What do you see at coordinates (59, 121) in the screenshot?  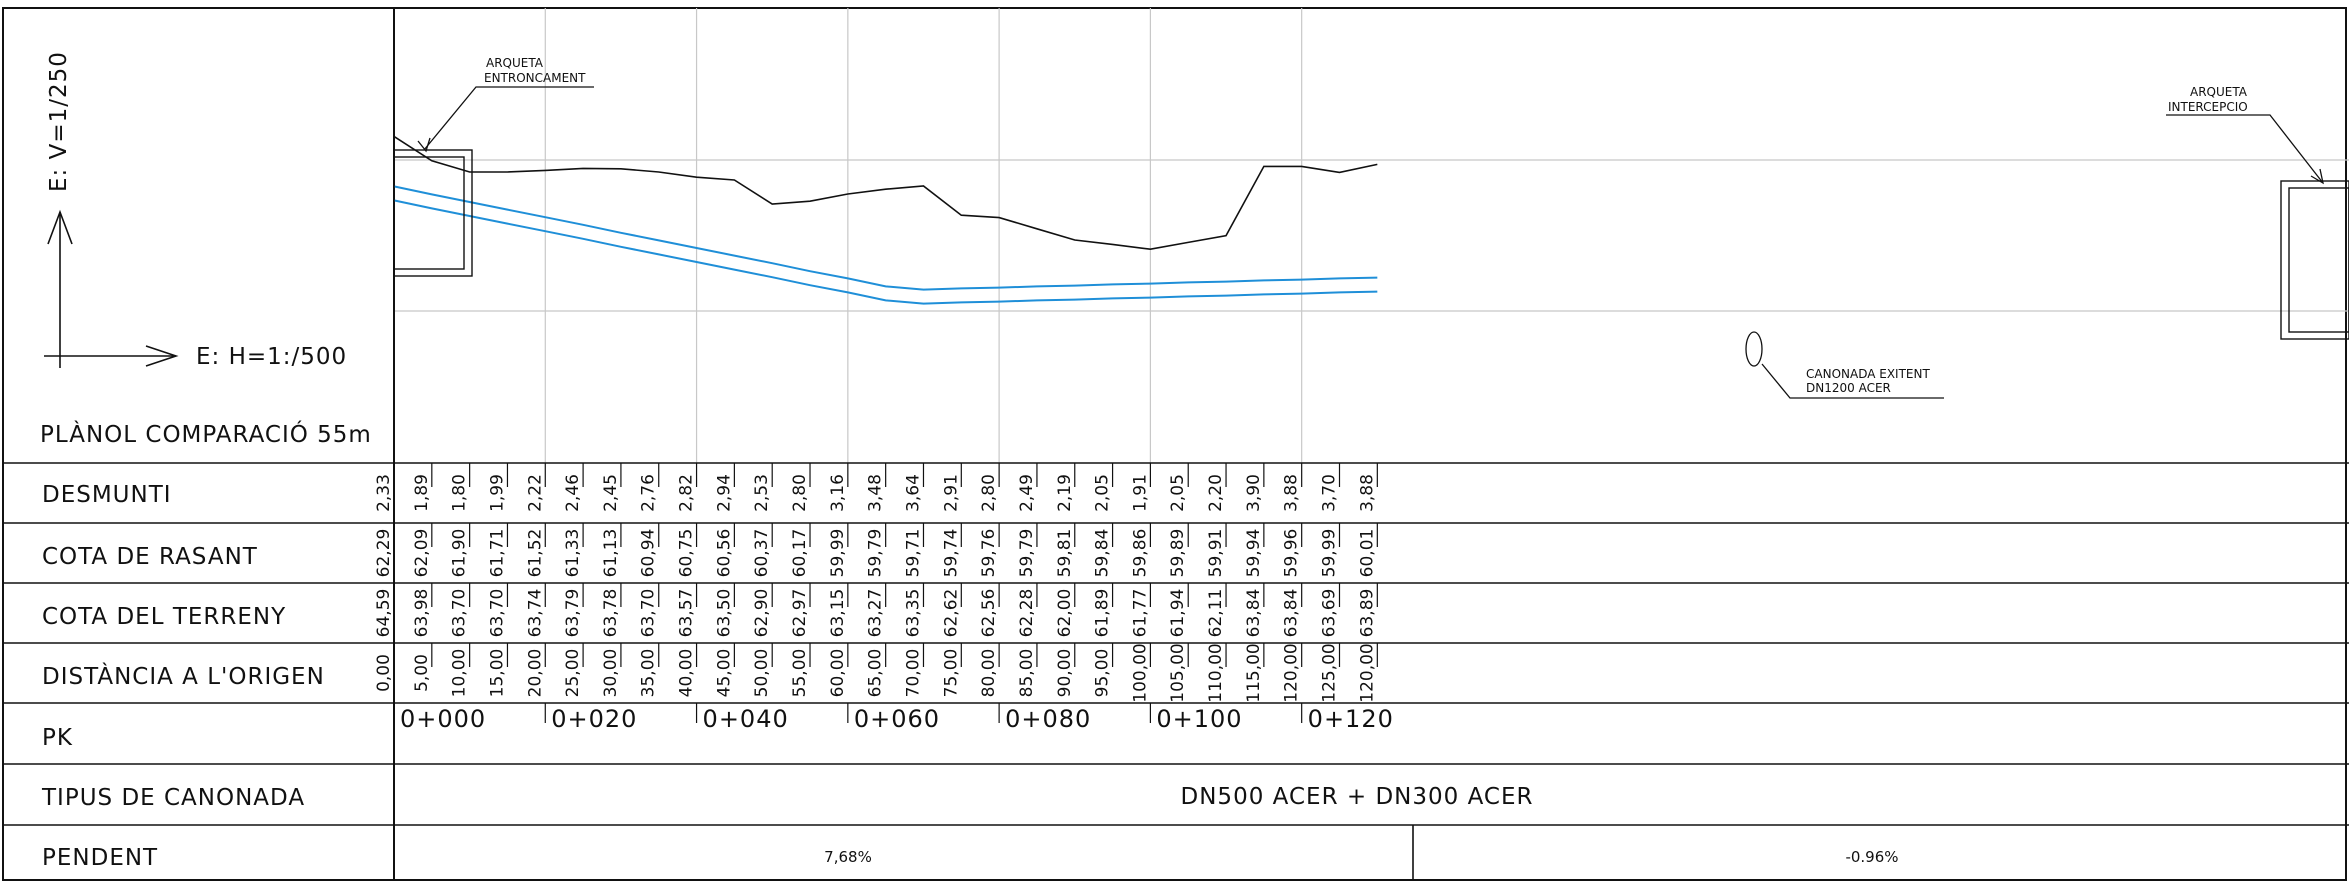 I see `vertical-scale-label: E: V=1/250` at bounding box center [59, 121].